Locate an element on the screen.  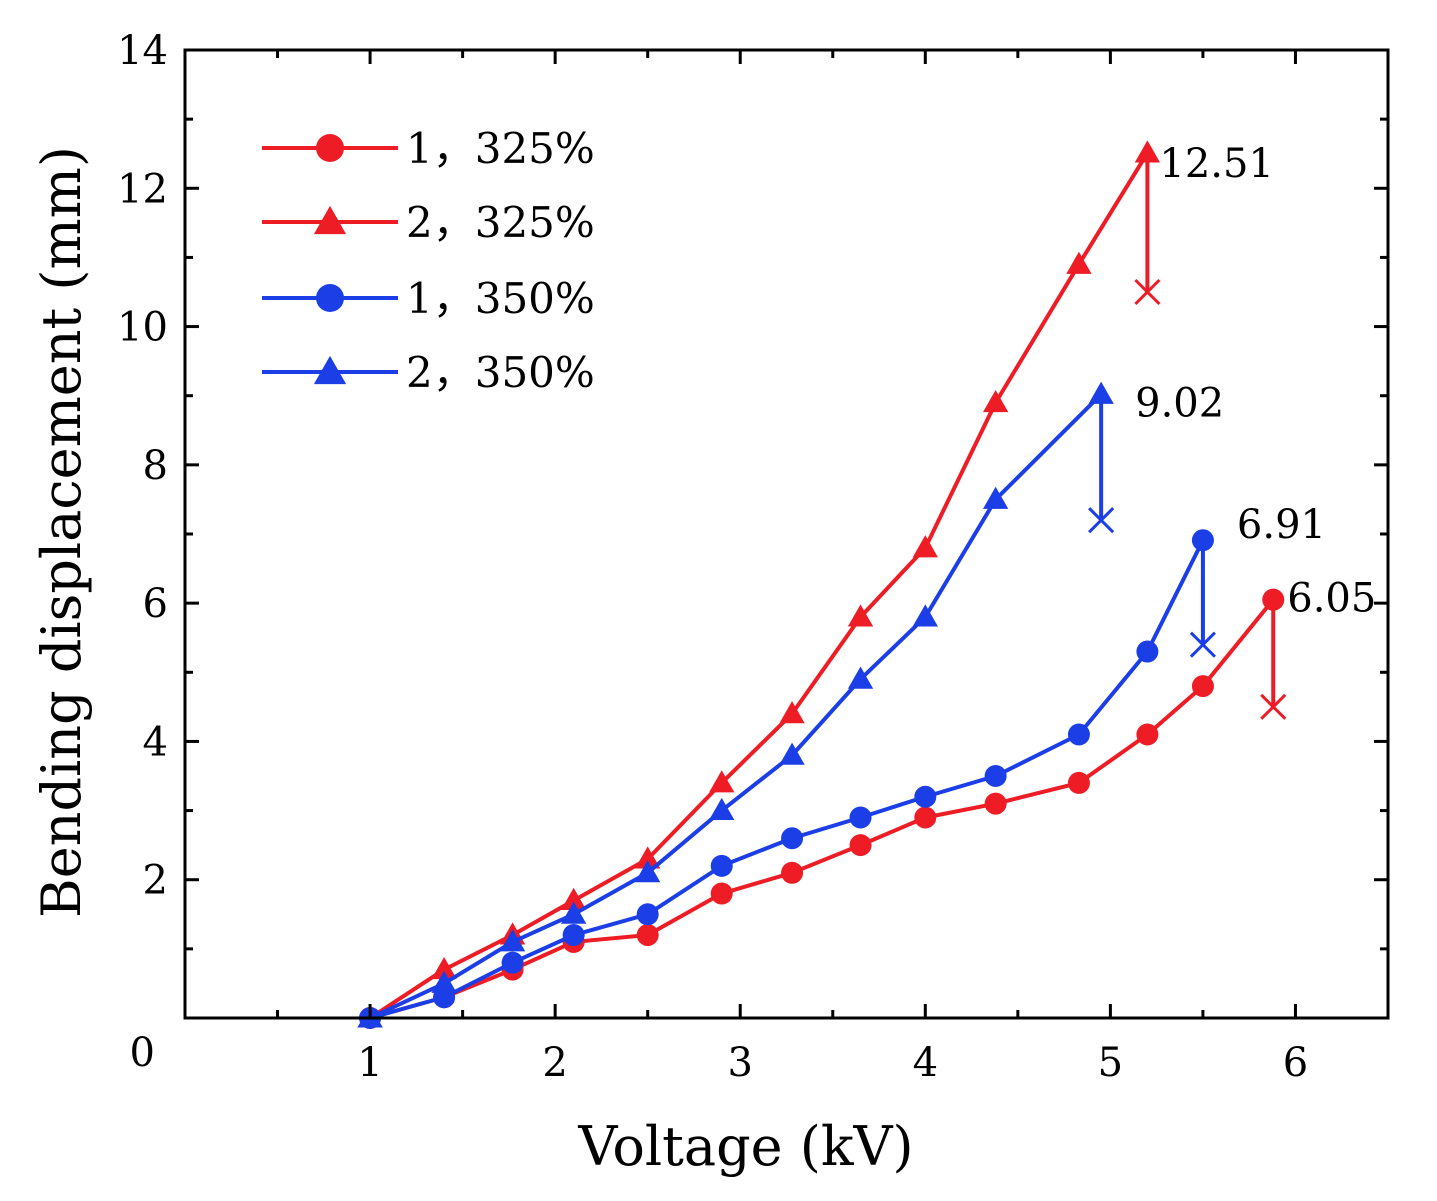
legend-label: 2，325% is located at coordinates (500, 222).